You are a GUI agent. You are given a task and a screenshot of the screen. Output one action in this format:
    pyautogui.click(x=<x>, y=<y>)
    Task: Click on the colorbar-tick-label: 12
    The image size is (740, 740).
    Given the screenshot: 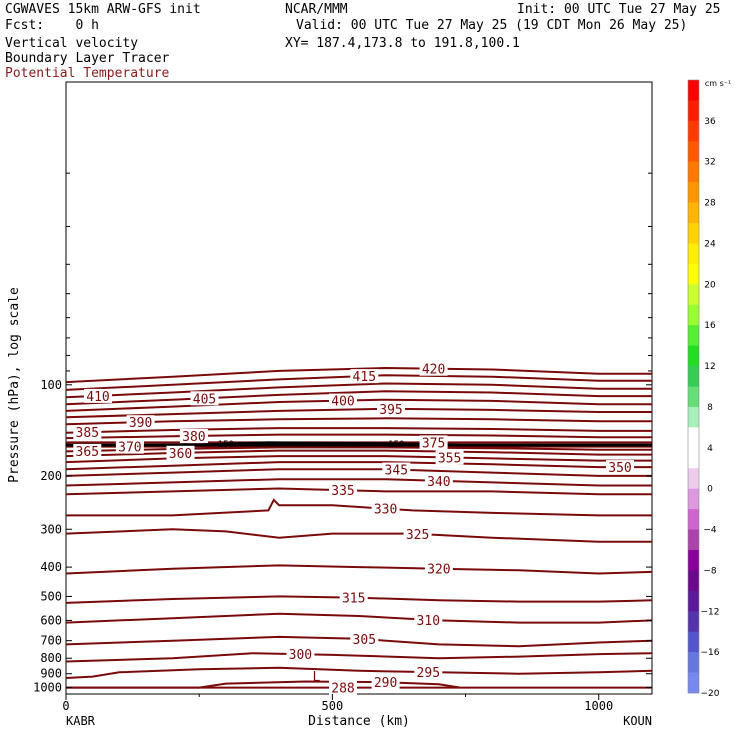 What is the action you would take?
    pyautogui.click(x=709, y=367)
    